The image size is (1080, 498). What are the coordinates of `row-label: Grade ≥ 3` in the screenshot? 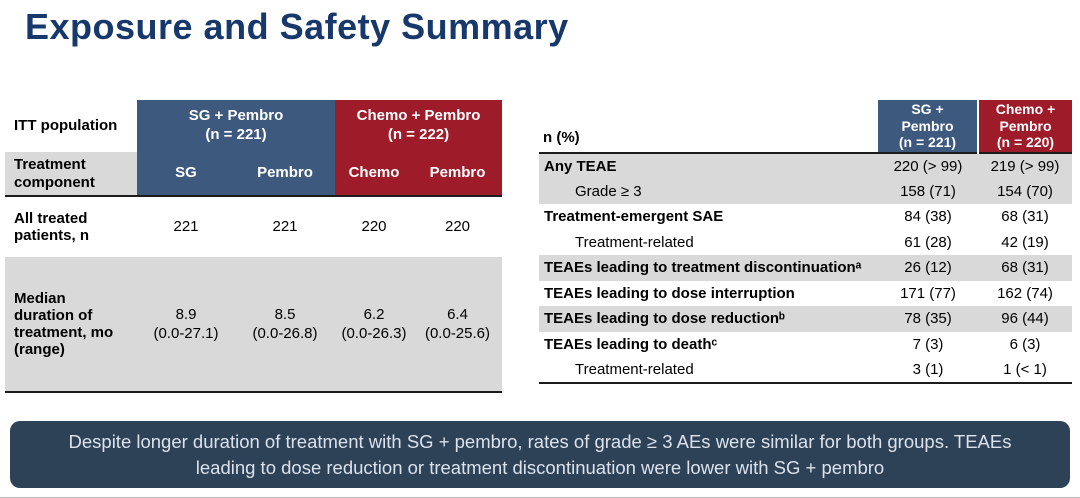 It's located at (608, 191).